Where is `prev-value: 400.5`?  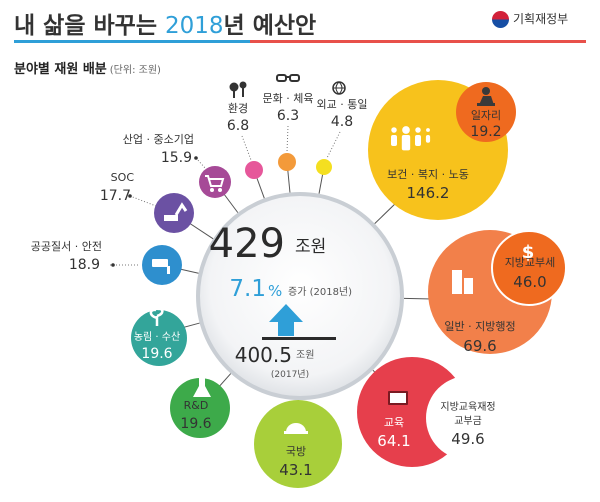 prev-value: 400.5 is located at coordinates (263, 355).